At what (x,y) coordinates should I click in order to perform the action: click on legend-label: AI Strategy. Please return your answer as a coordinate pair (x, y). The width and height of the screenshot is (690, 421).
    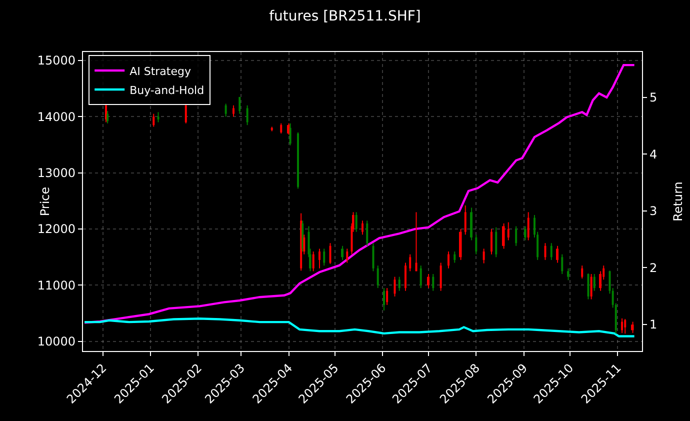
    Looking at the image, I should click on (161, 71).